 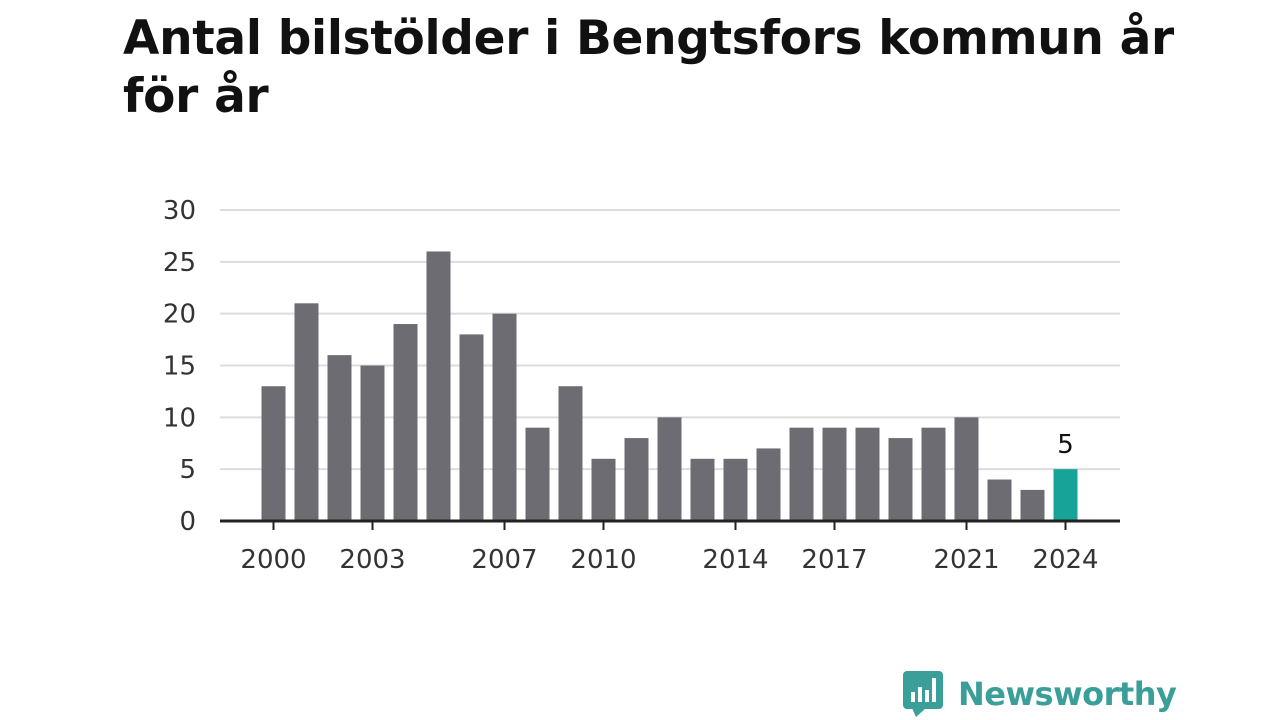 What do you see at coordinates (570, 453) in the screenshot?
I see `bar-2009` at bounding box center [570, 453].